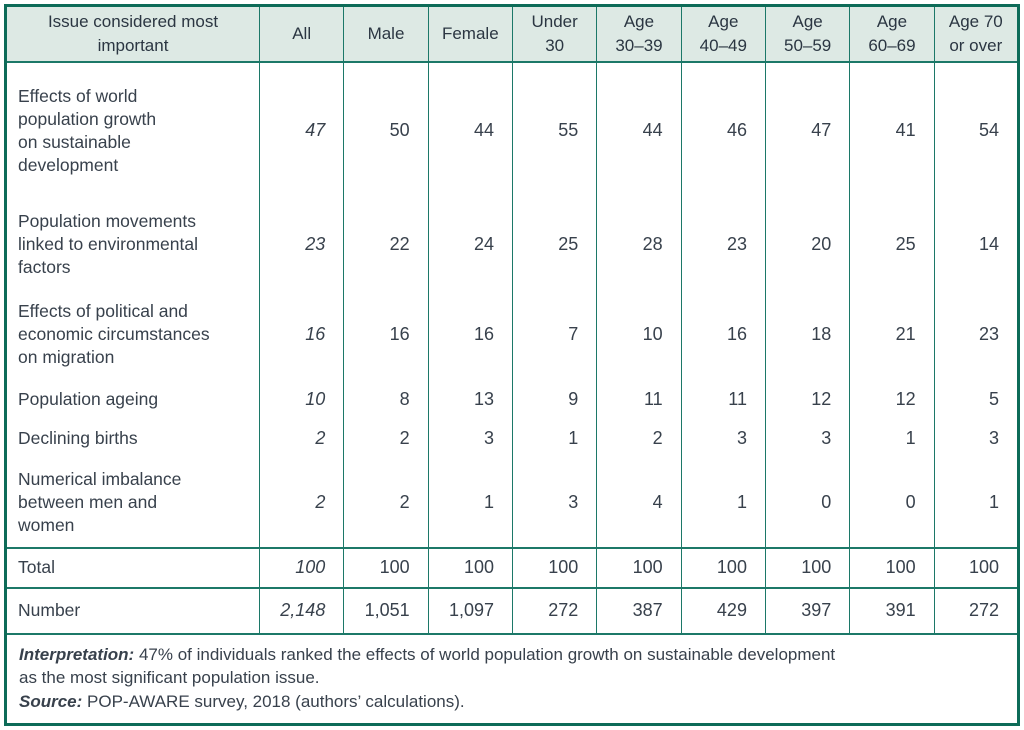 The image size is (1024, 730). Describe the element at coordinates (723, 610) in the screenshot. I see `value-cell: 429` at that location.